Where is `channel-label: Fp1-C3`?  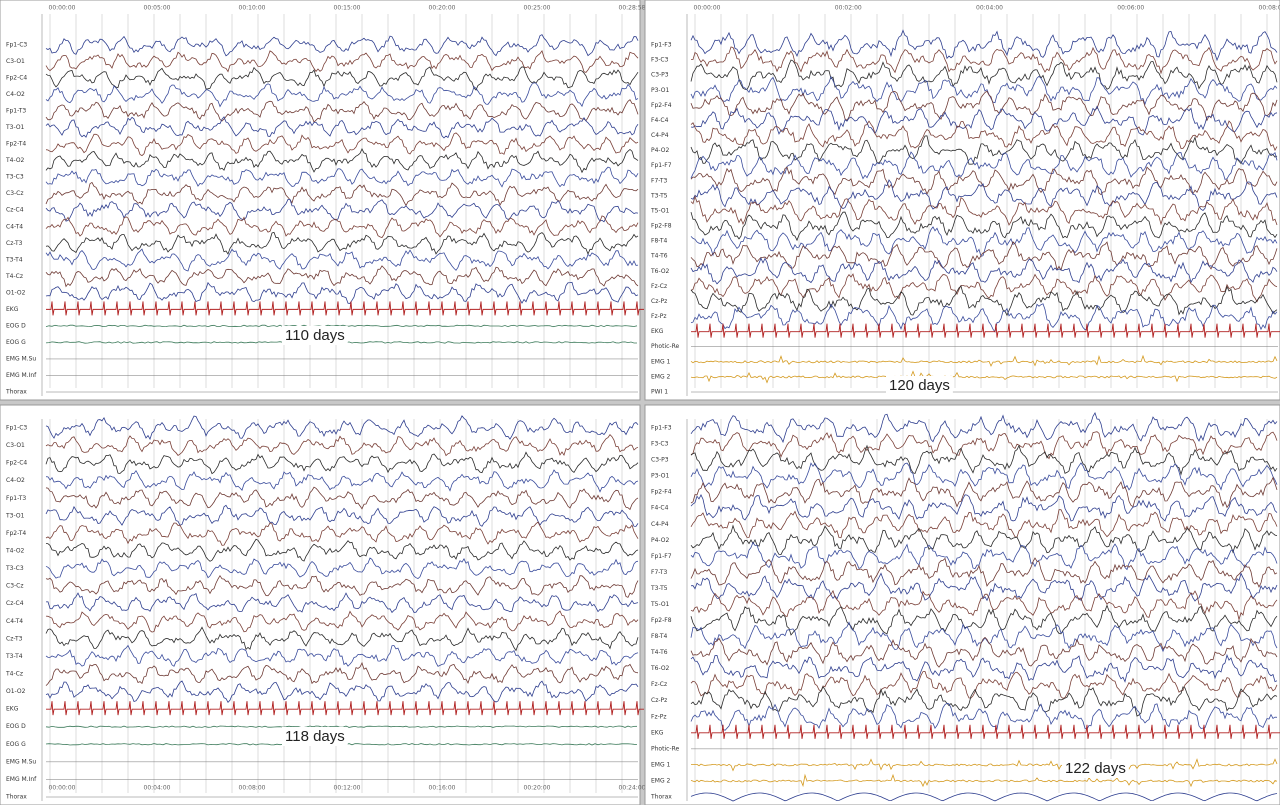 channel-label: Fp1-C3 is located at coordinates (16, 428).